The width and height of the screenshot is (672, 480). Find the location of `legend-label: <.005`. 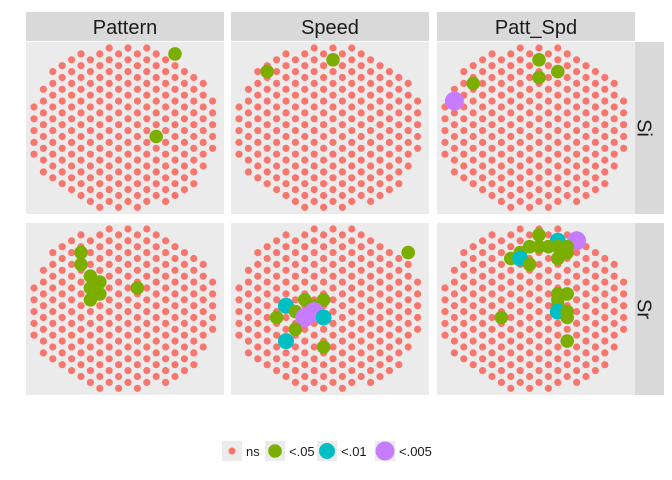

legend-label: <.005 is located at coordinates (415, 451).